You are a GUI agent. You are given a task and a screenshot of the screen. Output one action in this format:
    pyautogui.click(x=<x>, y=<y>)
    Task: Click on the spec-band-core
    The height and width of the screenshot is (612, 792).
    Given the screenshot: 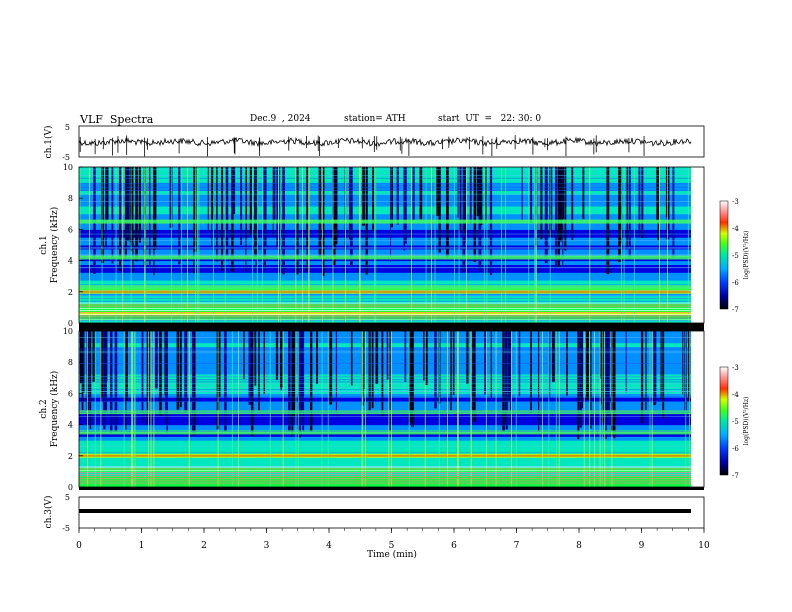 What is the action you would take?
    pyautogui.click(x=385, y=291)
    